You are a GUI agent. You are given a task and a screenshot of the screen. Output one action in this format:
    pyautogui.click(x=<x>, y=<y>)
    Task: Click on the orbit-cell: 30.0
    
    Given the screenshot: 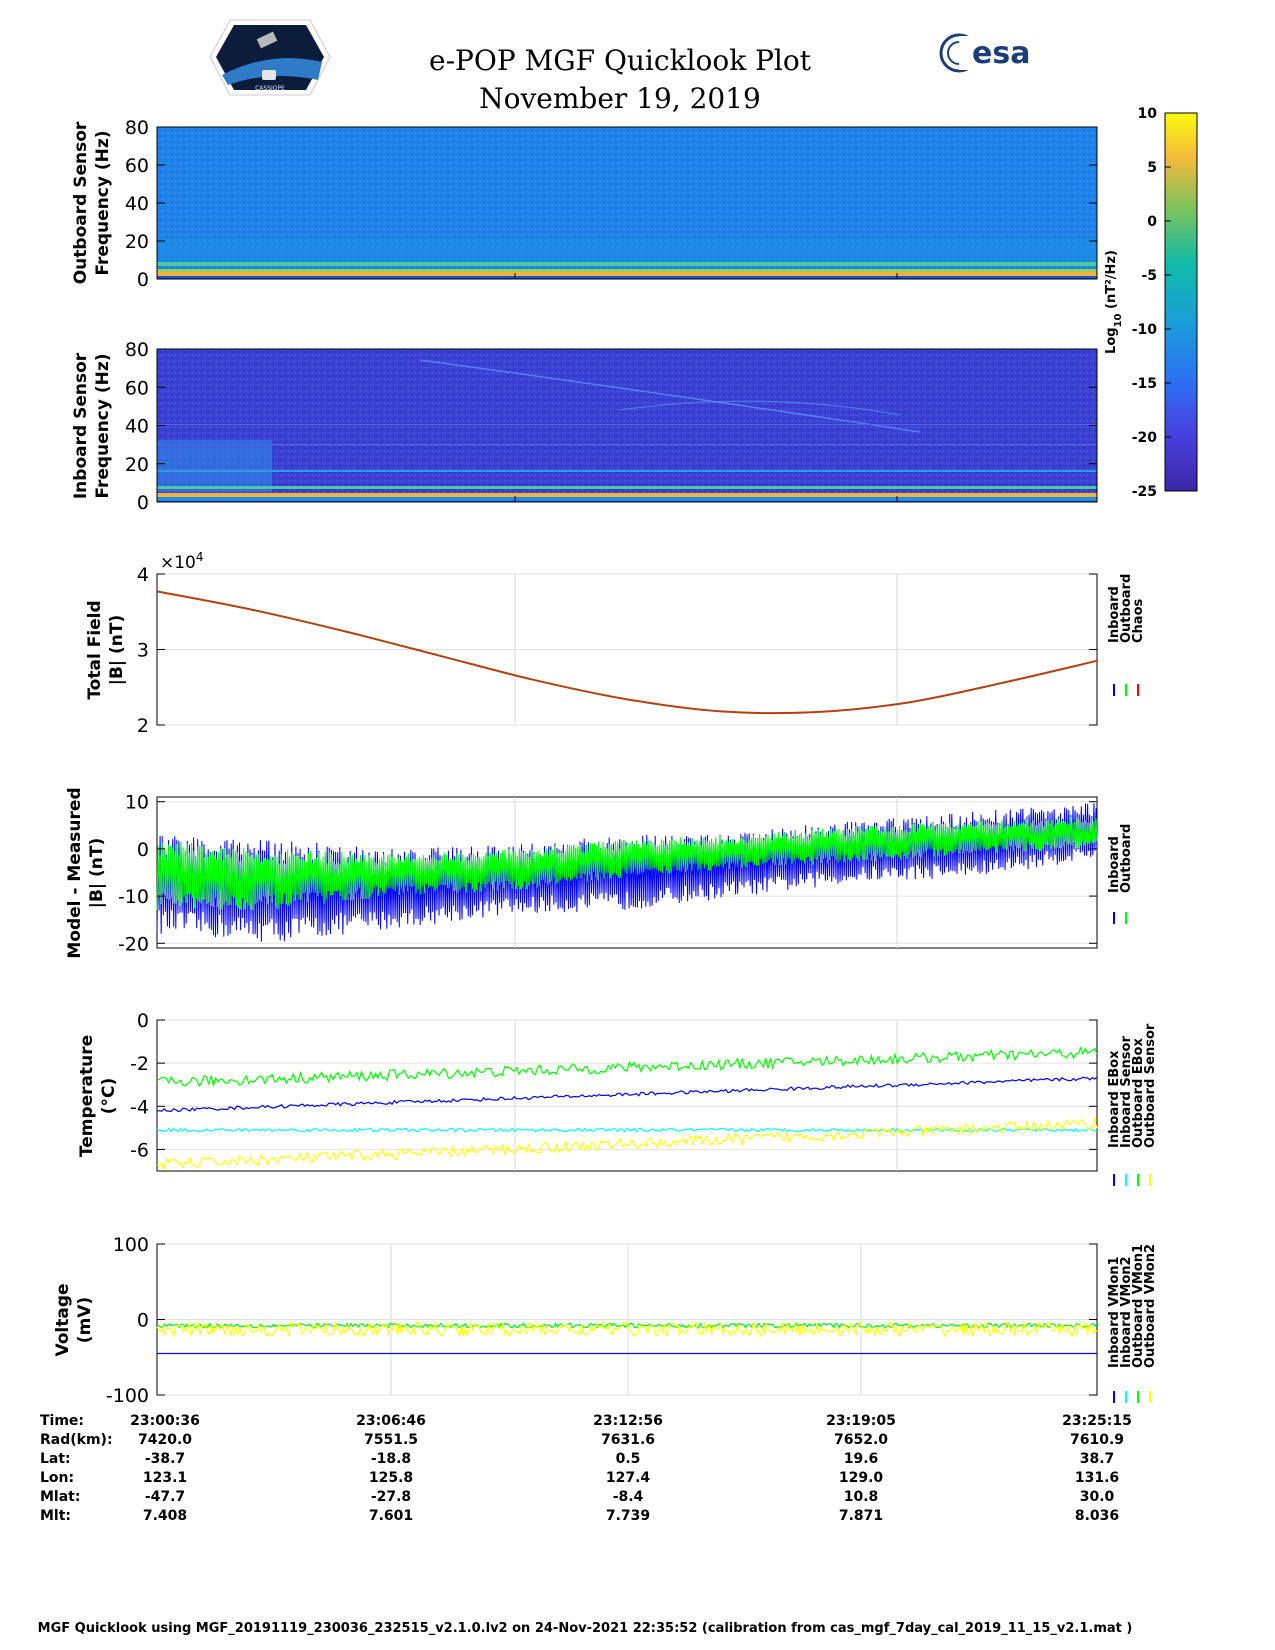 What is the action you would take?
    pyautogui.click(x=1097, y=1497)
    